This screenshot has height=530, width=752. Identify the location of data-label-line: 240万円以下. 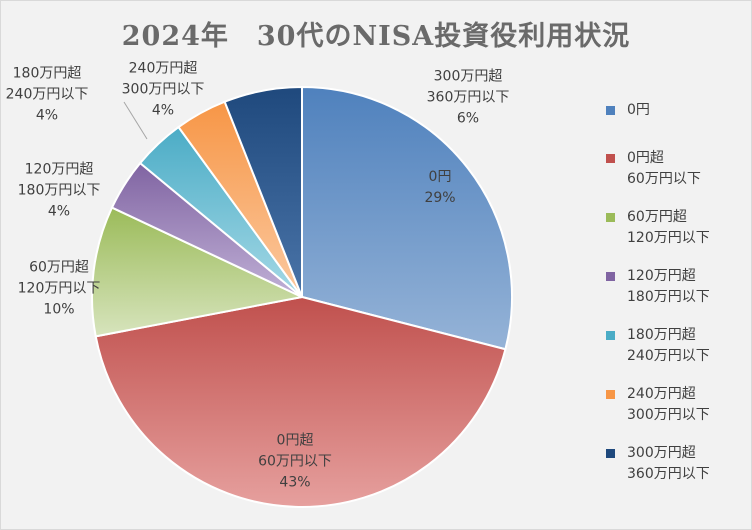
(47, 94).